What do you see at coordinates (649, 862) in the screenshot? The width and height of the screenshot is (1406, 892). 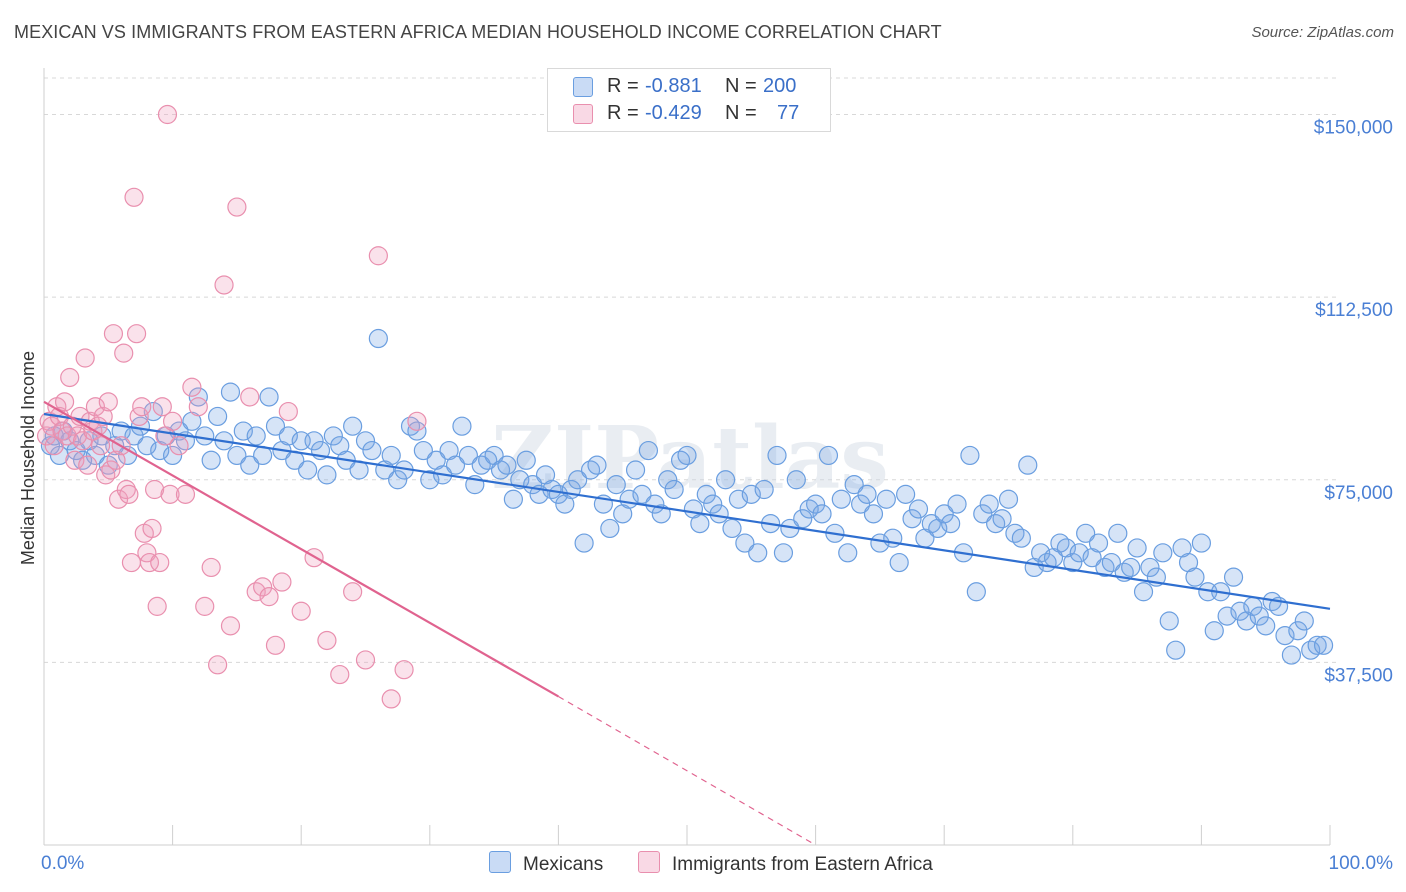 I see `series-swatch-eastern-africa` at bounding box center [649, 862].